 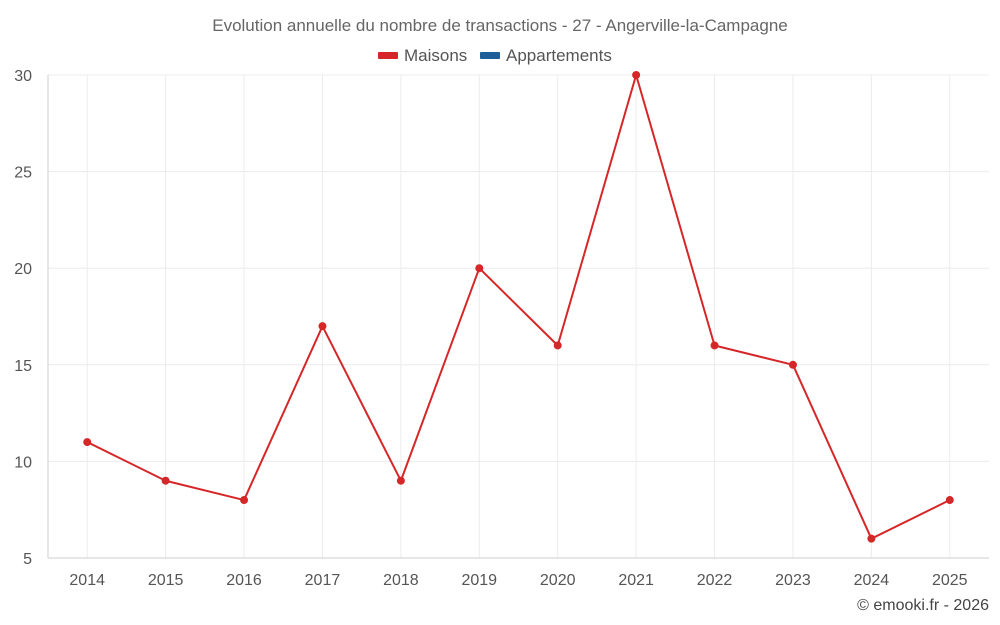 I want to click on x-tick-label-2020: 2020, so click(x=558, y=580).